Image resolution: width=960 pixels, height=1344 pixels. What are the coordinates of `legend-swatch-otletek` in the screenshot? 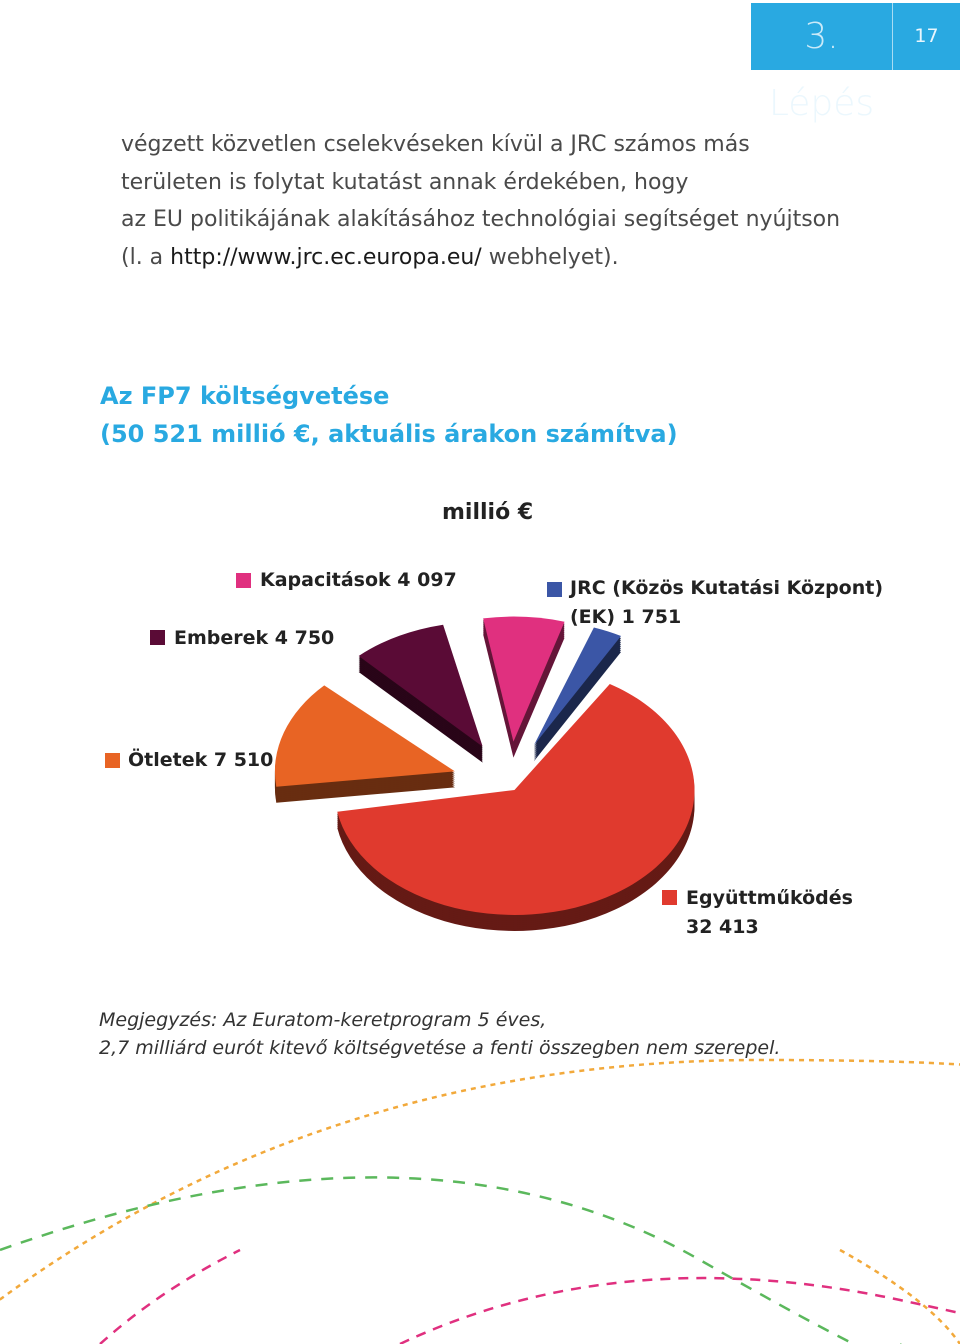 It's located at (112, 760).